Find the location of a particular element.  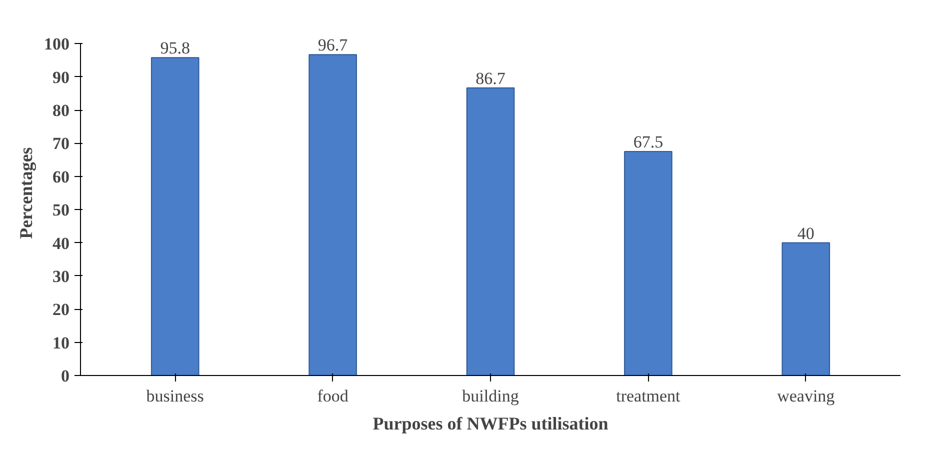

data-label: 40 is located at coordinates (805, 233).